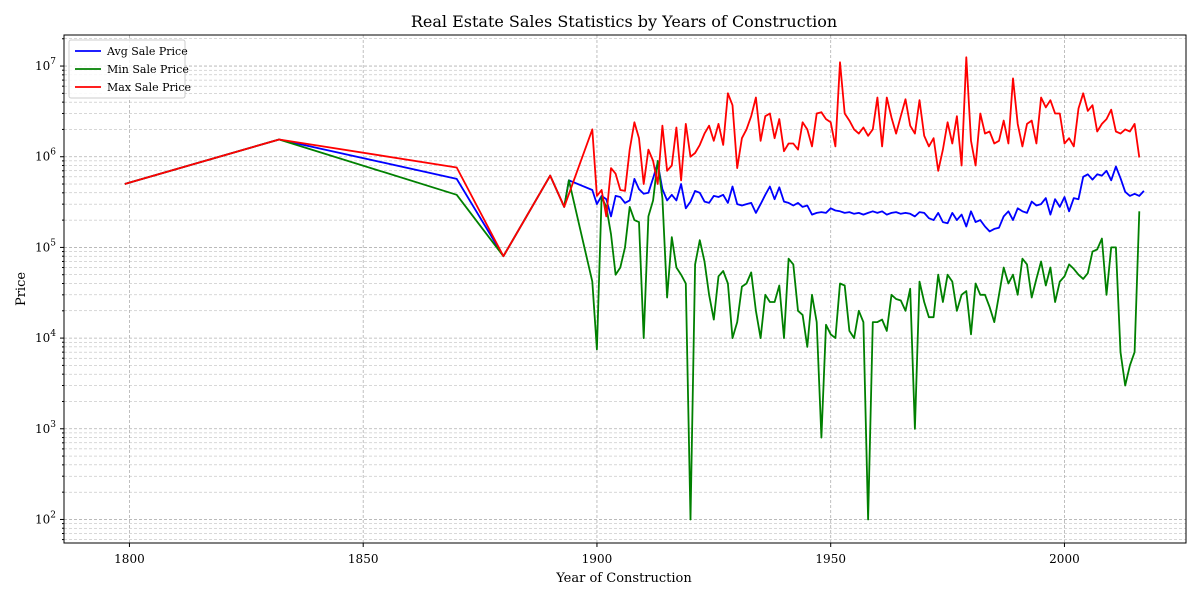 This screenshot has height=605, width=1200. Describe the element at coordinates (129, 559) in the screenshot. I see `x-tick-label: 1800` at that location.